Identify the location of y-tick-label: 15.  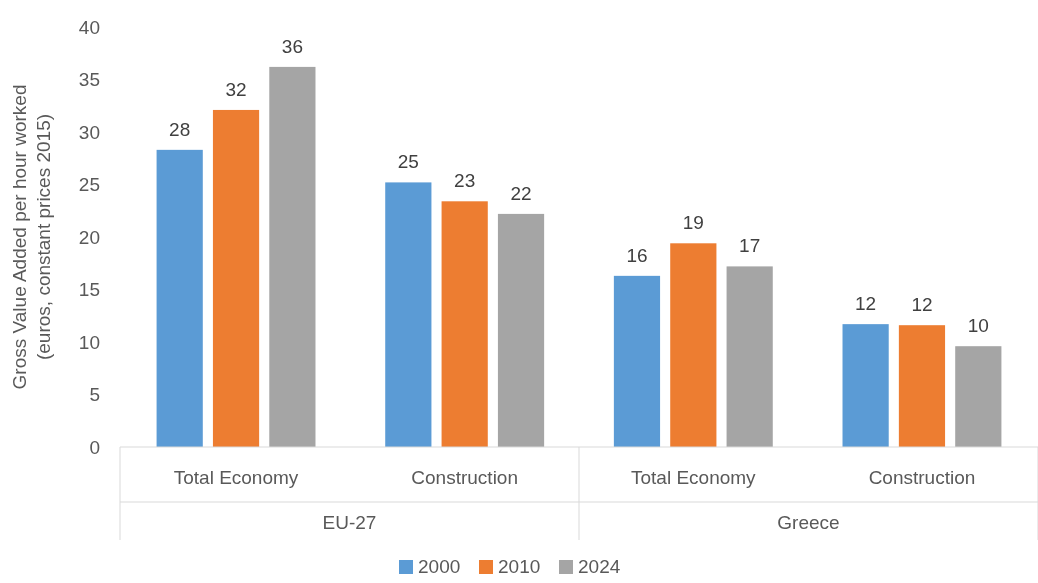
(89, 290).